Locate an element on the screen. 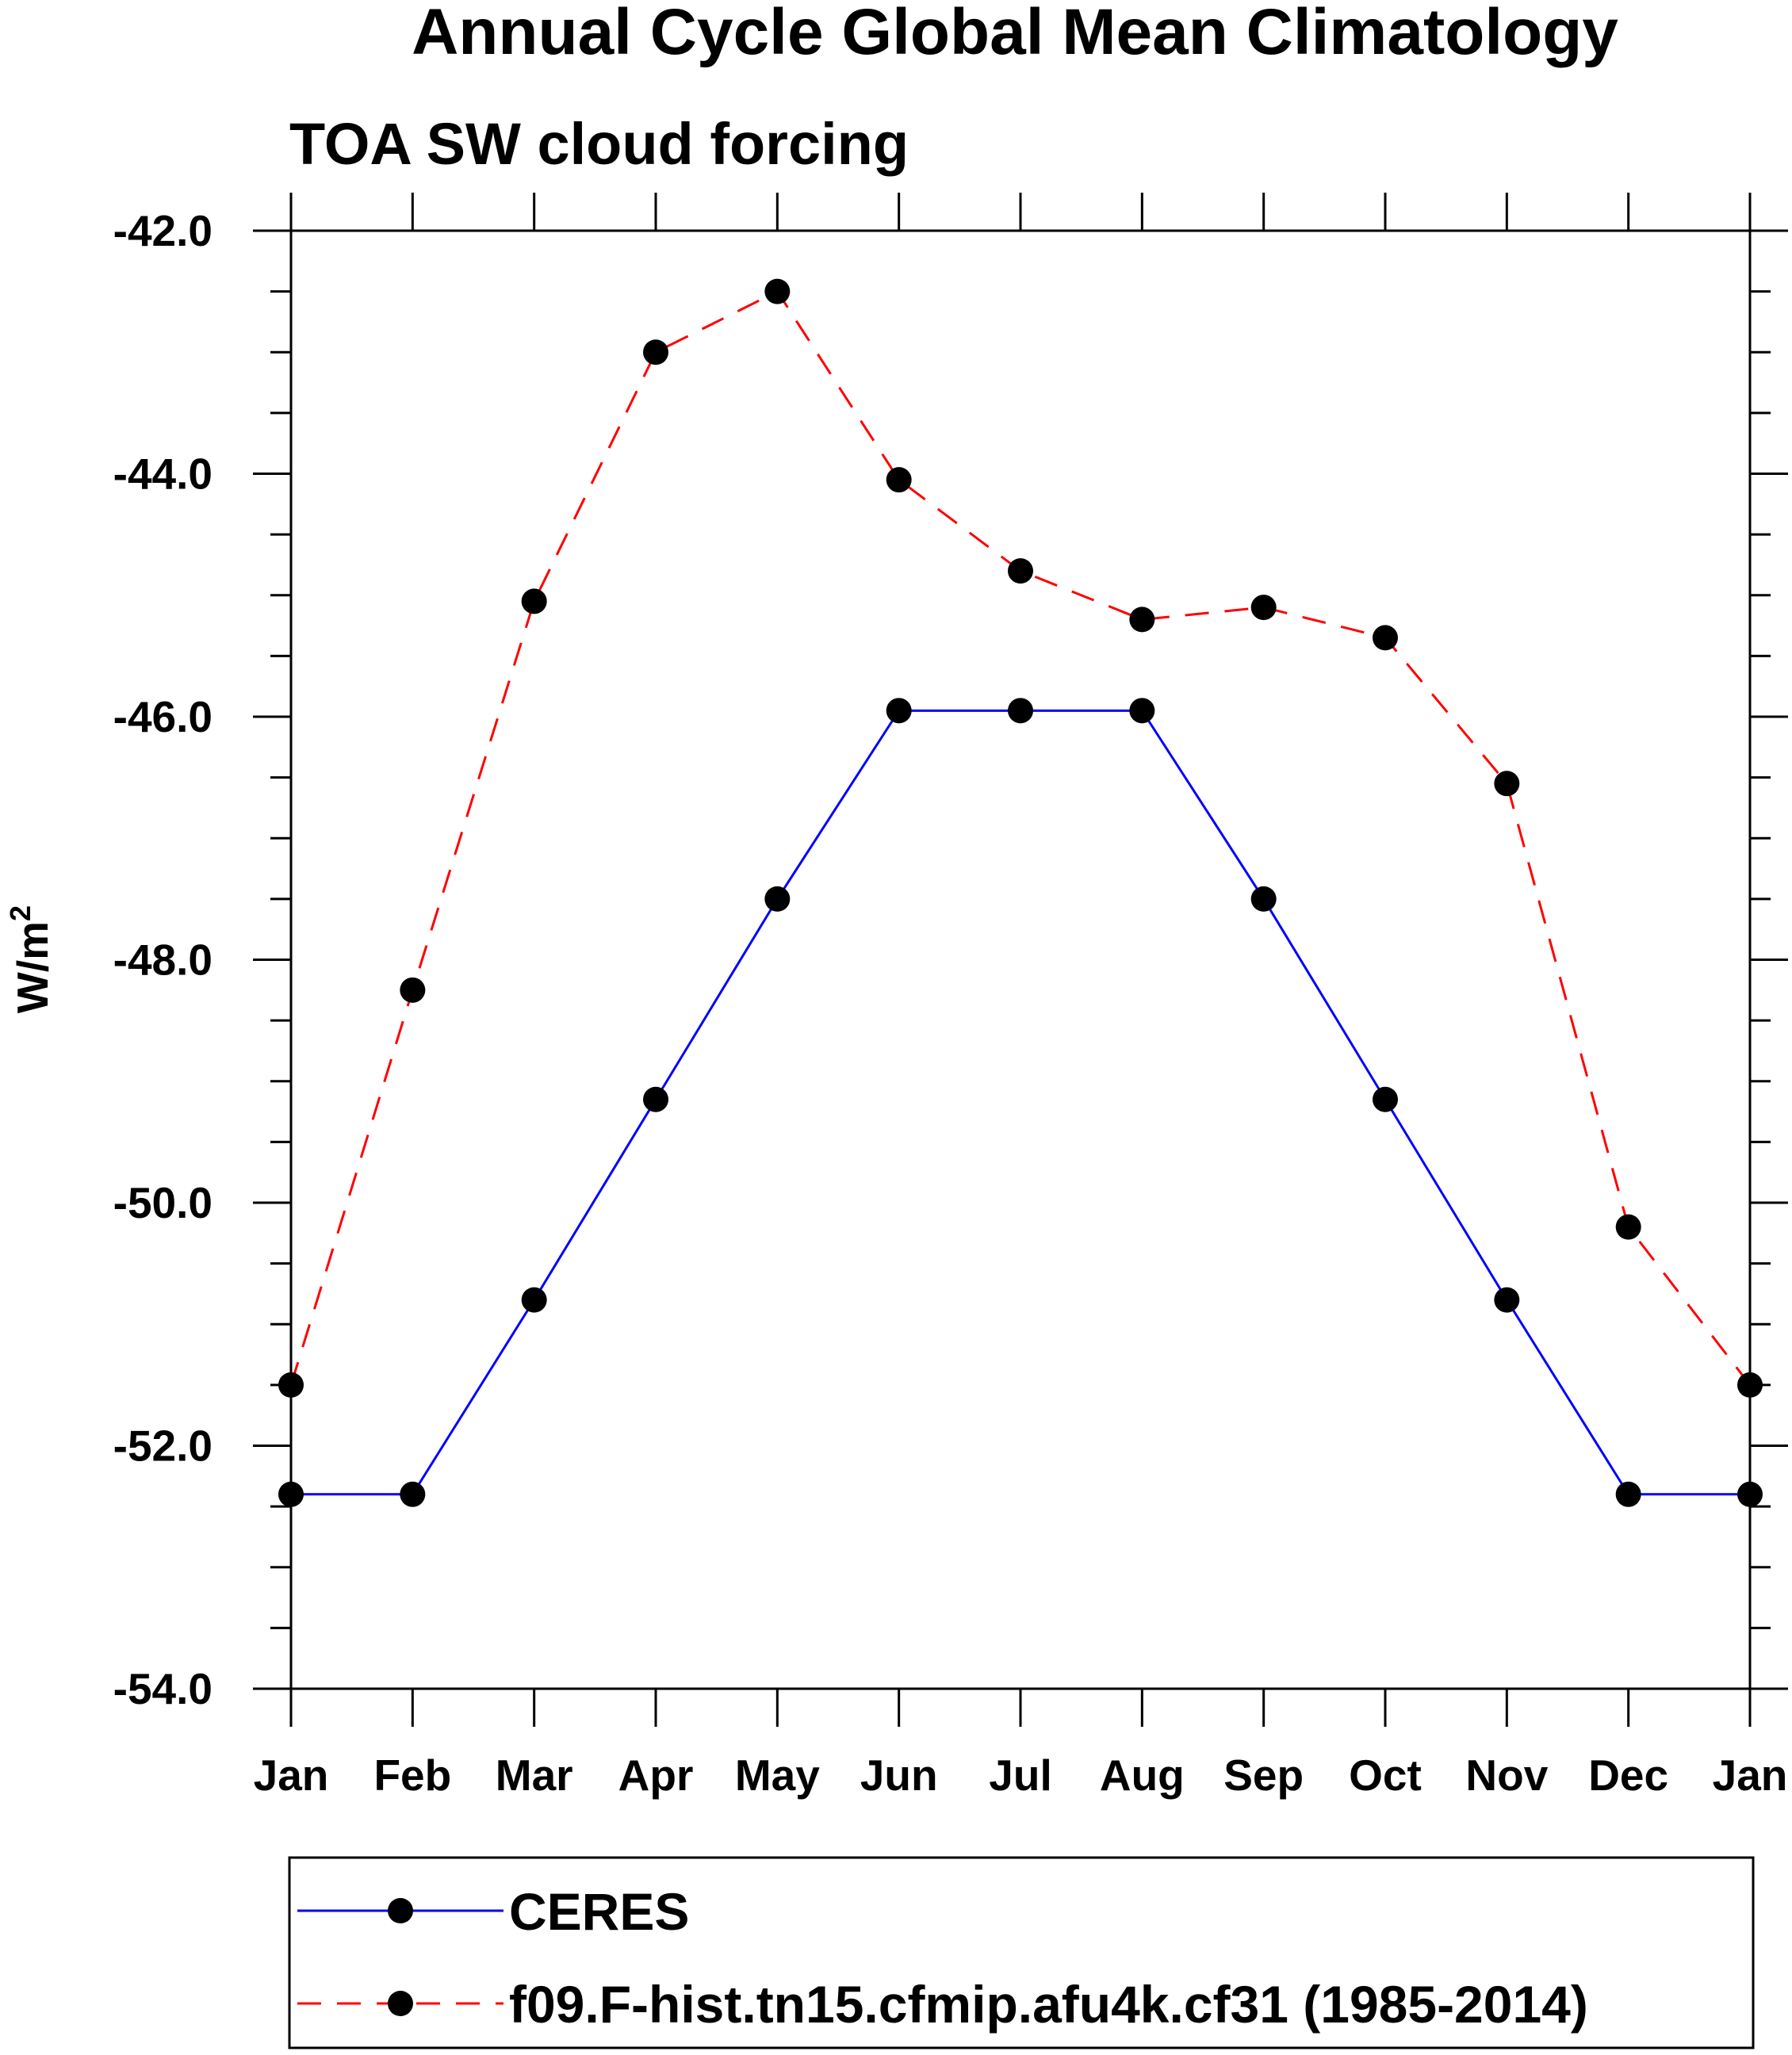 The height and width of the screenshot is (2055, 1792). x-tick-label: Feb is located at coordinates (412, 1775).